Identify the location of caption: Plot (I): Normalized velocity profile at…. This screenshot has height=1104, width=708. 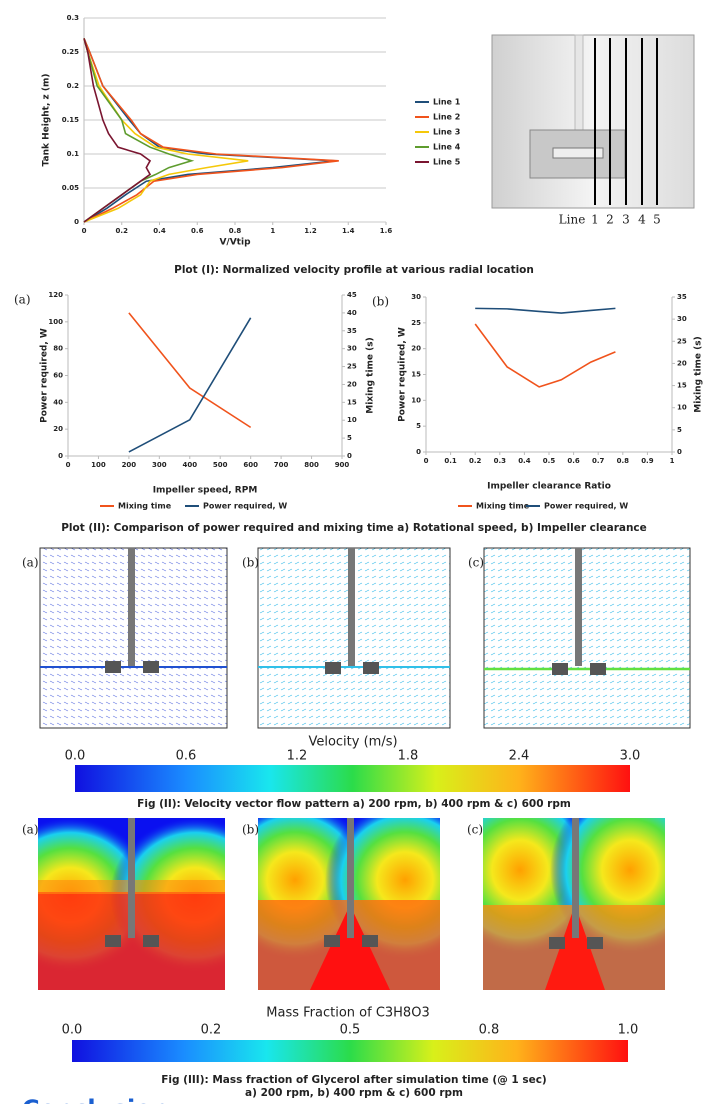
(354, 270).